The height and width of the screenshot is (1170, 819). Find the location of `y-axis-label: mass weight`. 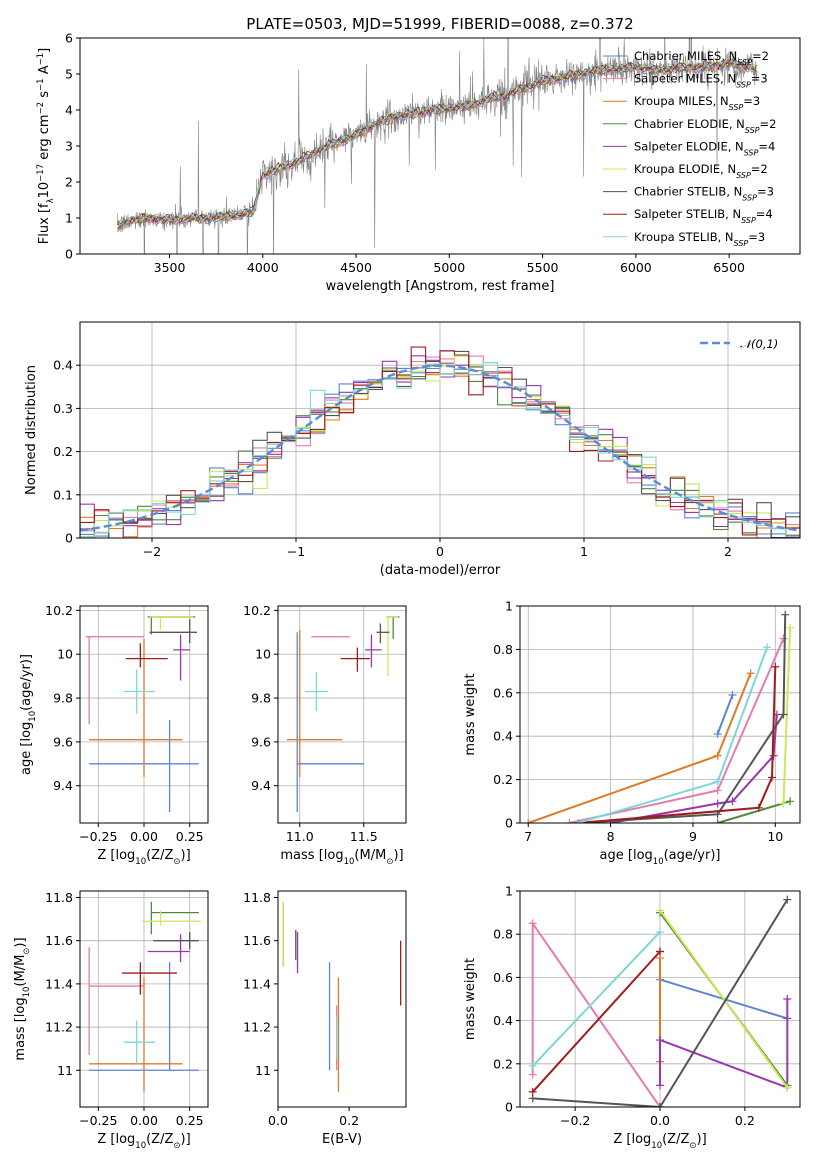

y-axis-label: mass weight is located at coordinates (470, 999).